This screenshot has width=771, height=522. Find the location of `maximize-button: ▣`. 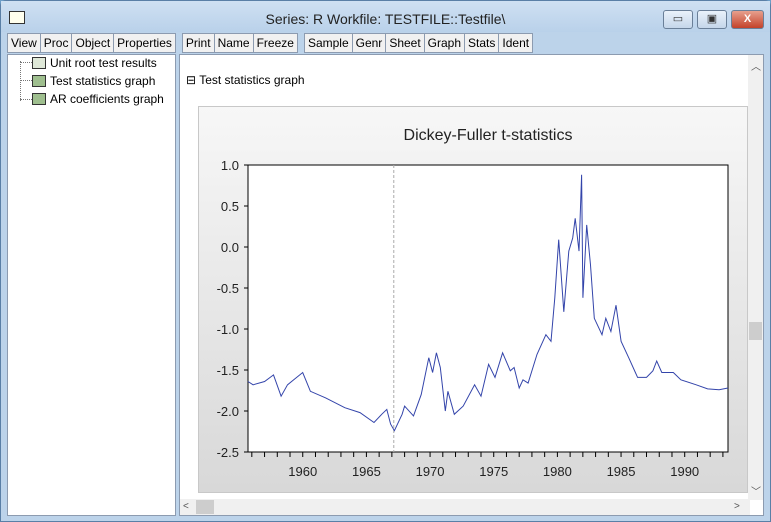

maximize-button: ▣ is located at coordinates (712, 19).